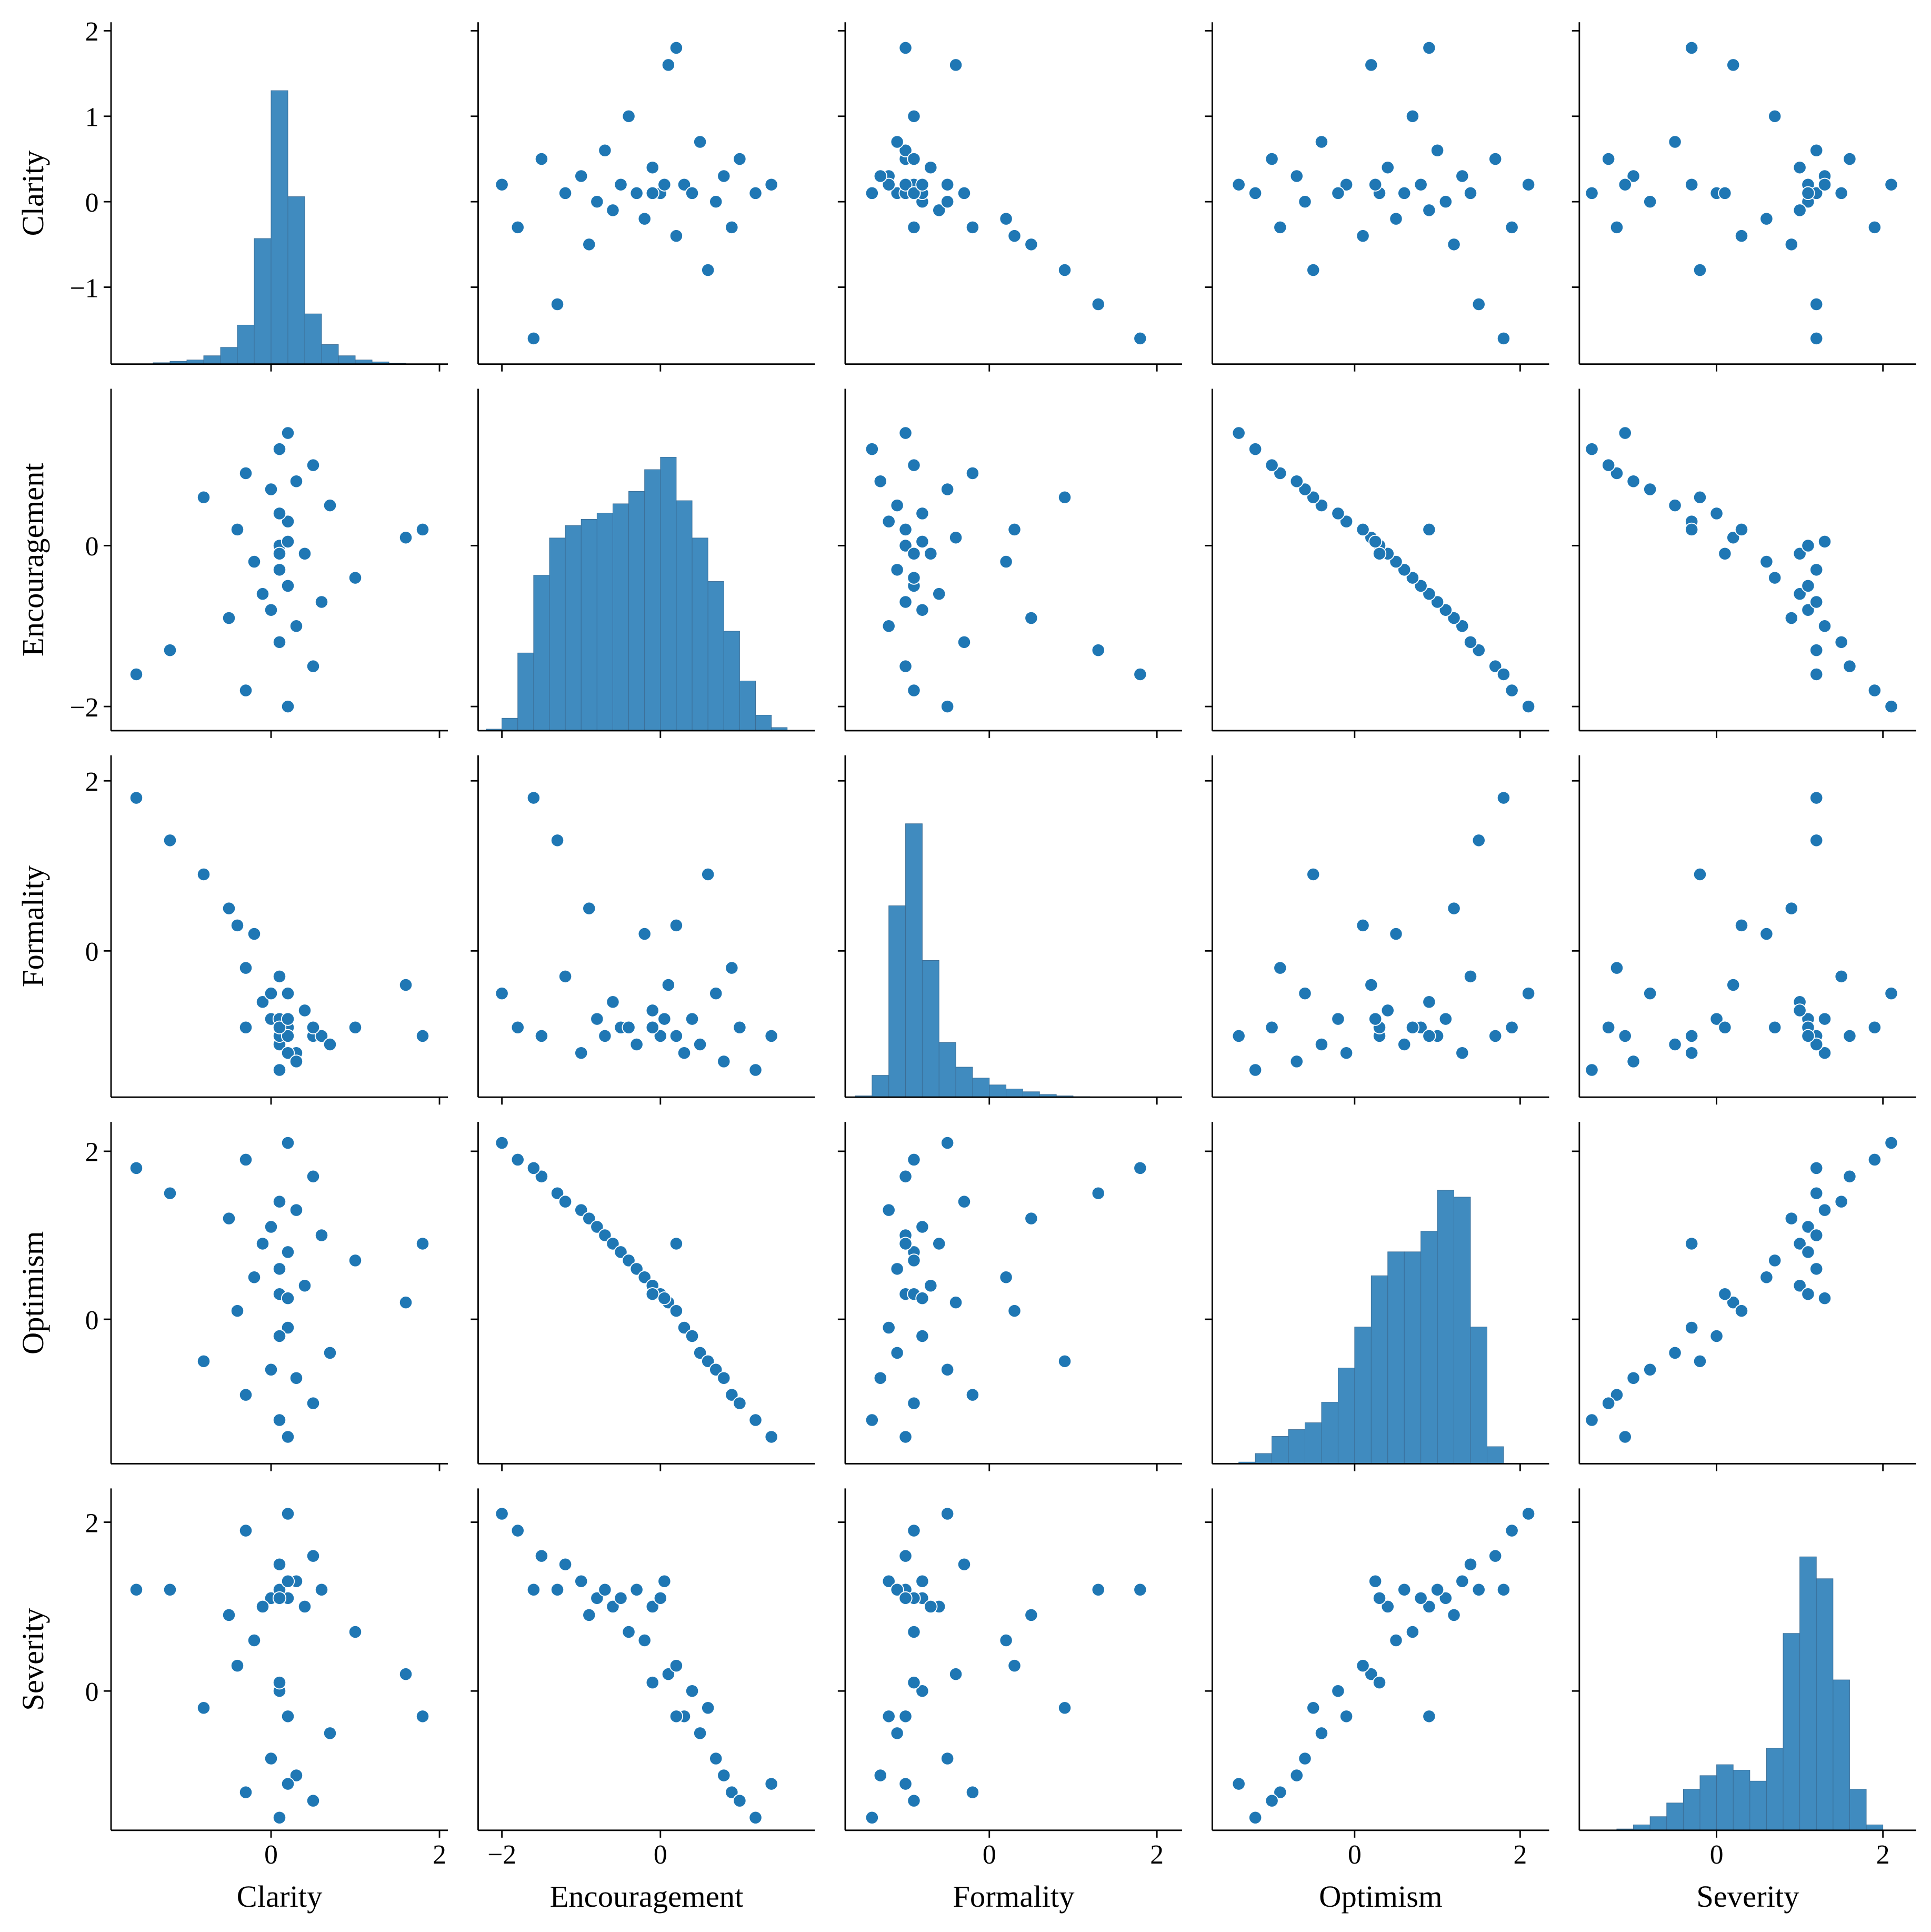  I want to click on panel: 0 2 Formality, so click(1009, 1701).